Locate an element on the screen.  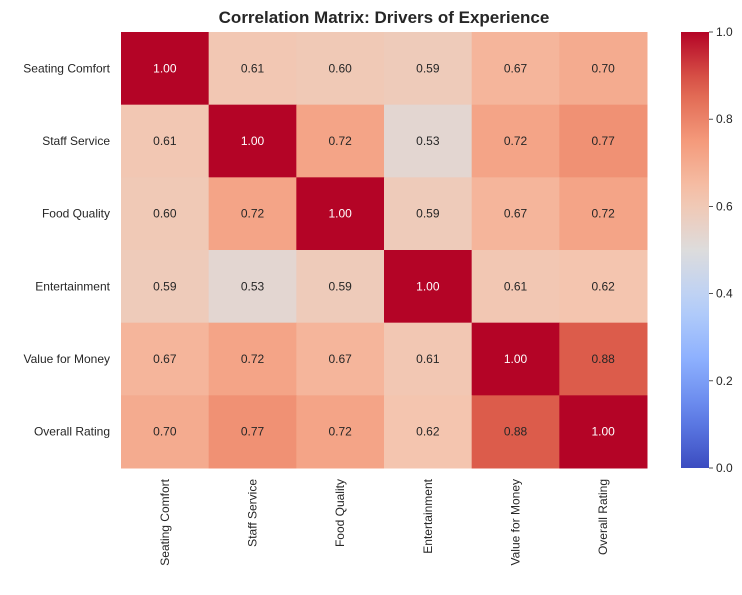
colorbar-tick-label: 0.2 is located at coordinates (724, 381).